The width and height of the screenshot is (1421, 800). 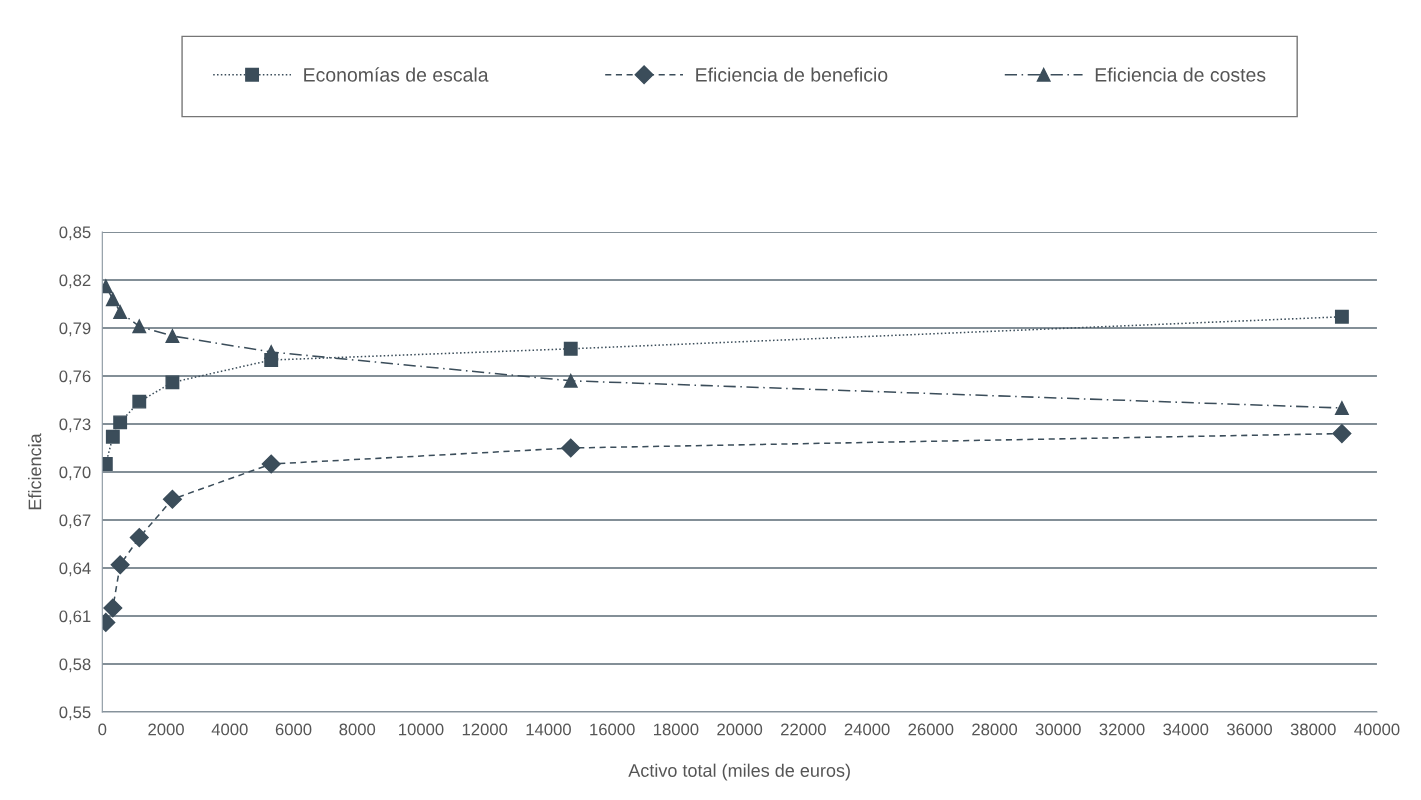 I want to click on y-tick-label: 0,70, so click(x=75, y=473).